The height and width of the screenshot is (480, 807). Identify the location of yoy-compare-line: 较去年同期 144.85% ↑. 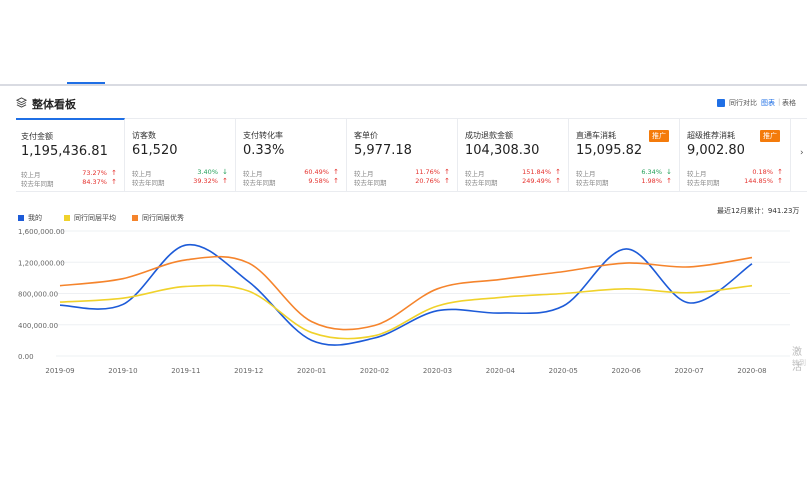
(736, 182).